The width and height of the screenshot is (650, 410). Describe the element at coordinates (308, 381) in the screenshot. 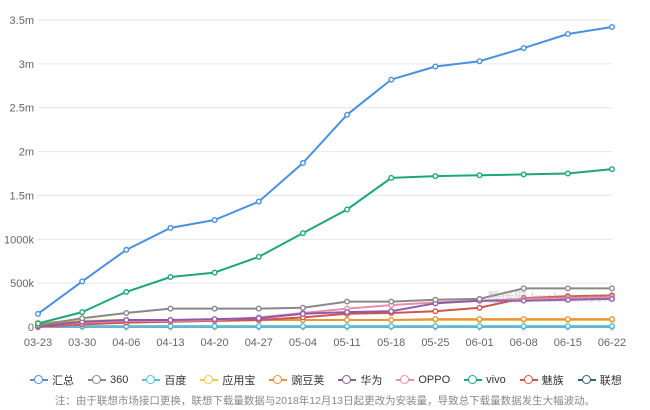

I see `legend-label: 豌豆荚` at that location.